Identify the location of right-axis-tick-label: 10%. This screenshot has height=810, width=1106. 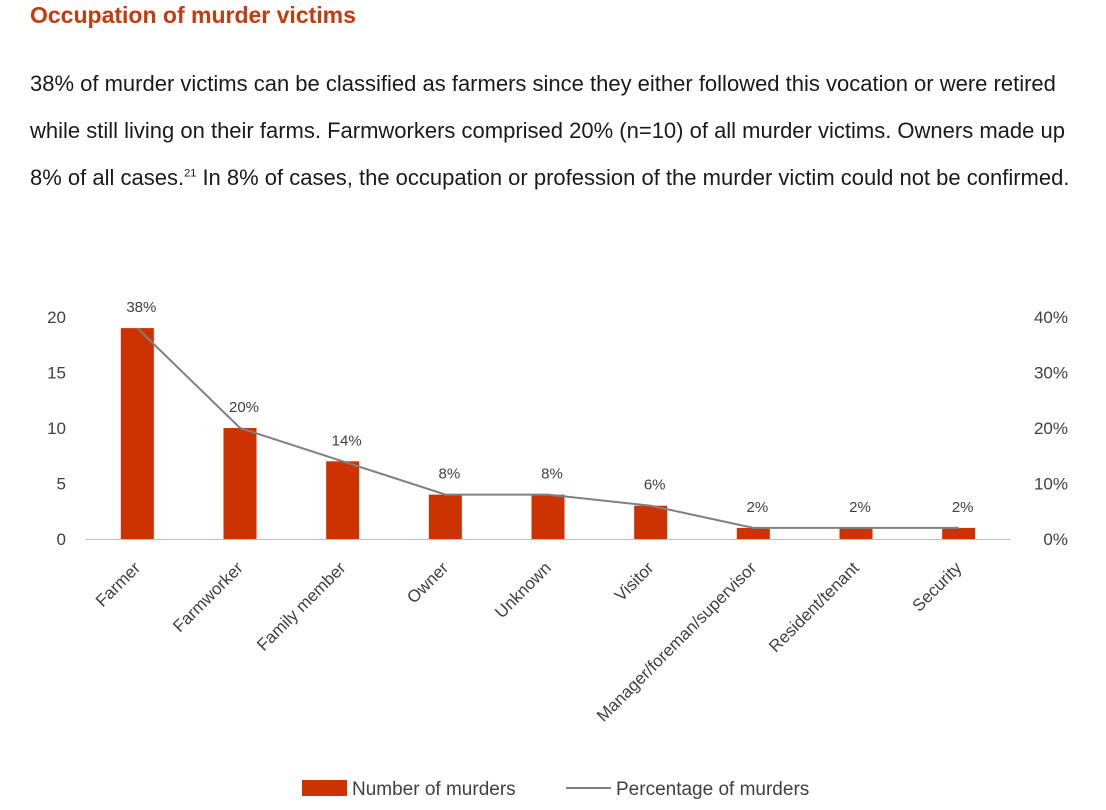
(1051, 484).